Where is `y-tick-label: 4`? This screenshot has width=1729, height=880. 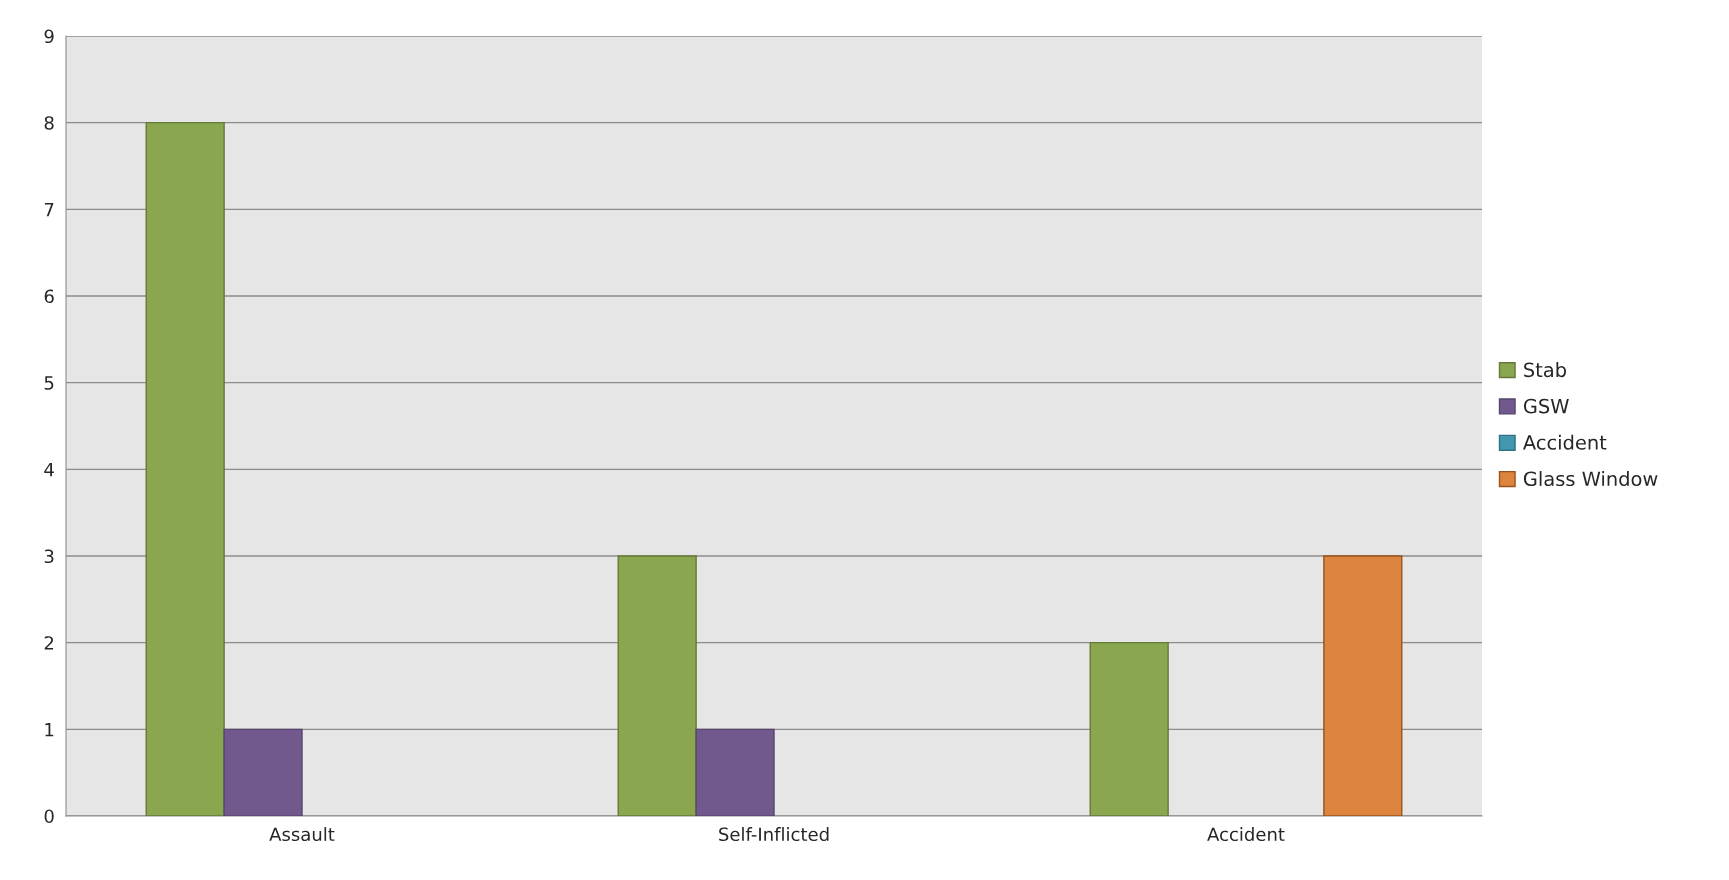 y-tick-label: 4 is located at coordinates (49, 470).